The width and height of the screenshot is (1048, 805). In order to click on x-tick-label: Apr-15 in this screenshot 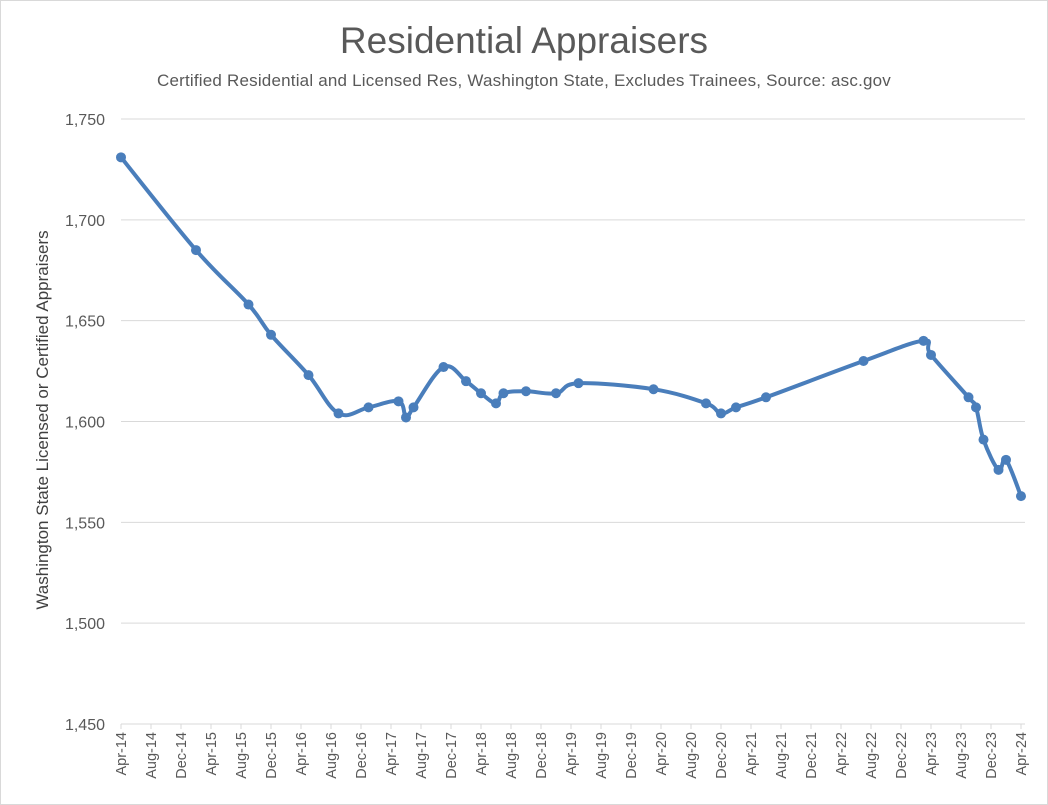, I will do `click(212, 754)`.